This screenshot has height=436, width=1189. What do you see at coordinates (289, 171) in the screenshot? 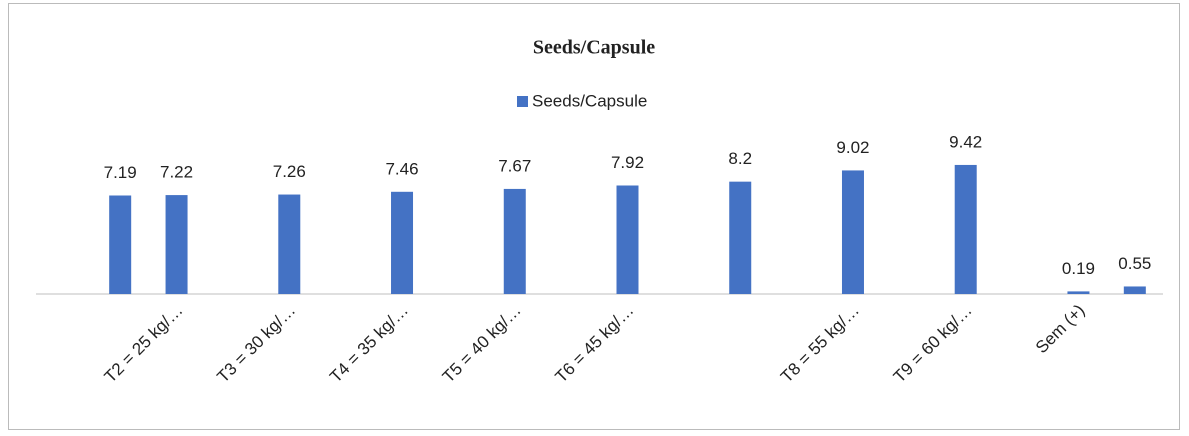
I see `data-label: 7.26` at bounding box center [289, 171].